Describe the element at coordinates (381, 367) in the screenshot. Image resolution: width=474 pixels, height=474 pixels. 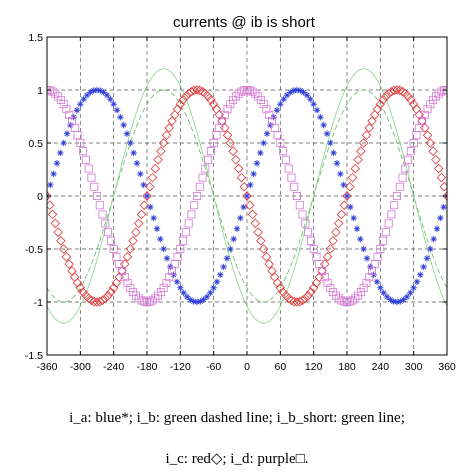
I see `x-tick-label: 240` at that location.